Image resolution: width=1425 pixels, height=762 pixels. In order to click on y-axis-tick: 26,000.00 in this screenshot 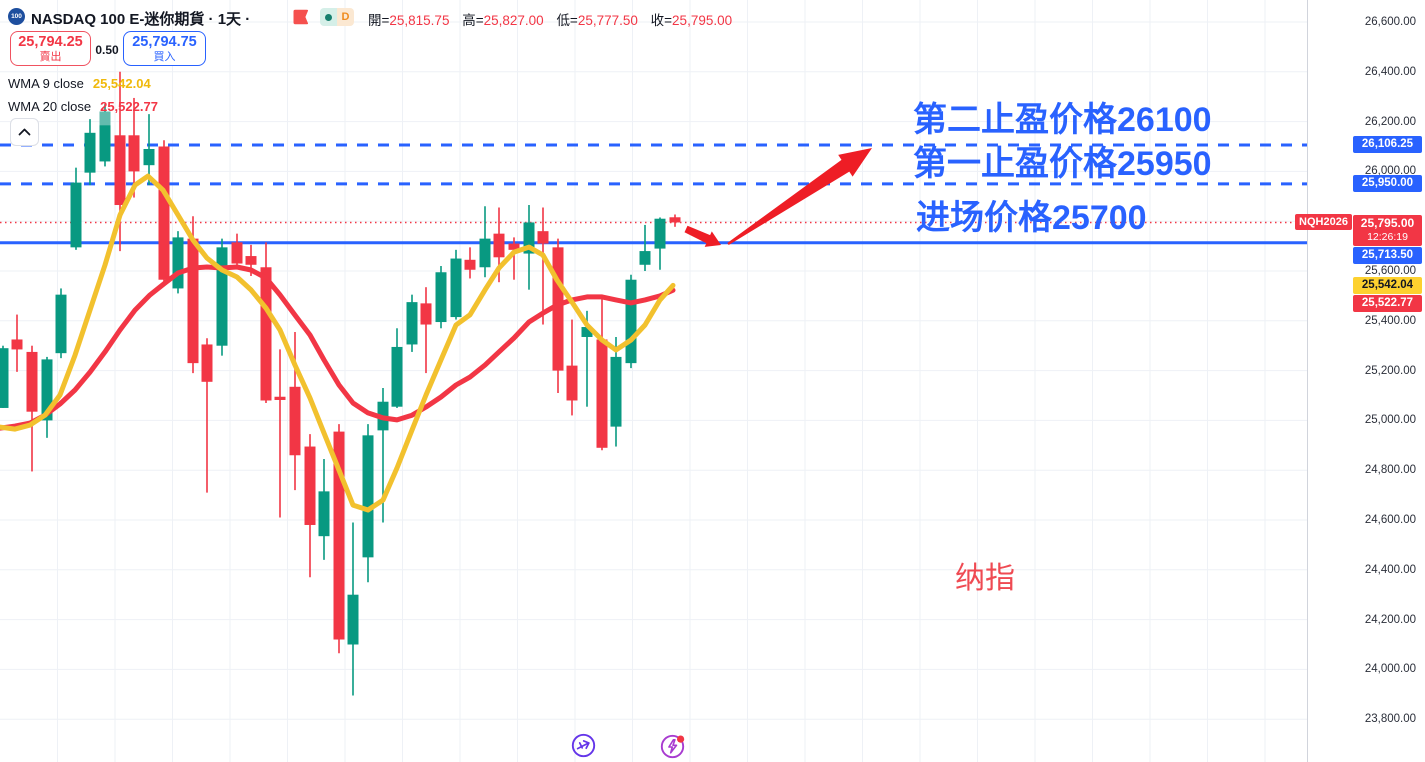, I will do `click(1390, 171)`.